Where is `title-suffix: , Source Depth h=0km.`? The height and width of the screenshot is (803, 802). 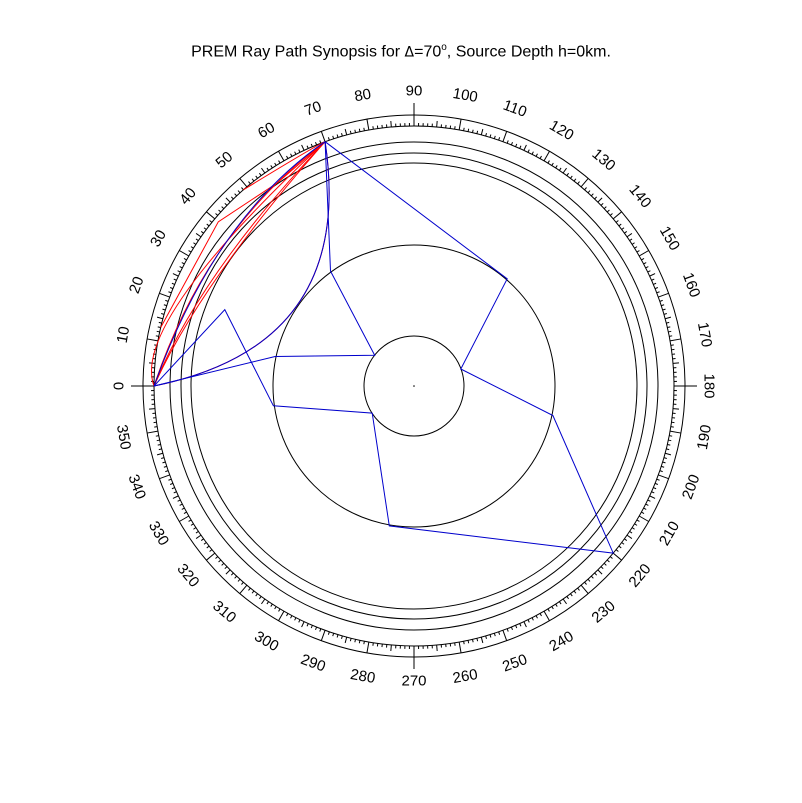
title-suffix: , Source Depth h=0km. is located at coordinates (528, 52).